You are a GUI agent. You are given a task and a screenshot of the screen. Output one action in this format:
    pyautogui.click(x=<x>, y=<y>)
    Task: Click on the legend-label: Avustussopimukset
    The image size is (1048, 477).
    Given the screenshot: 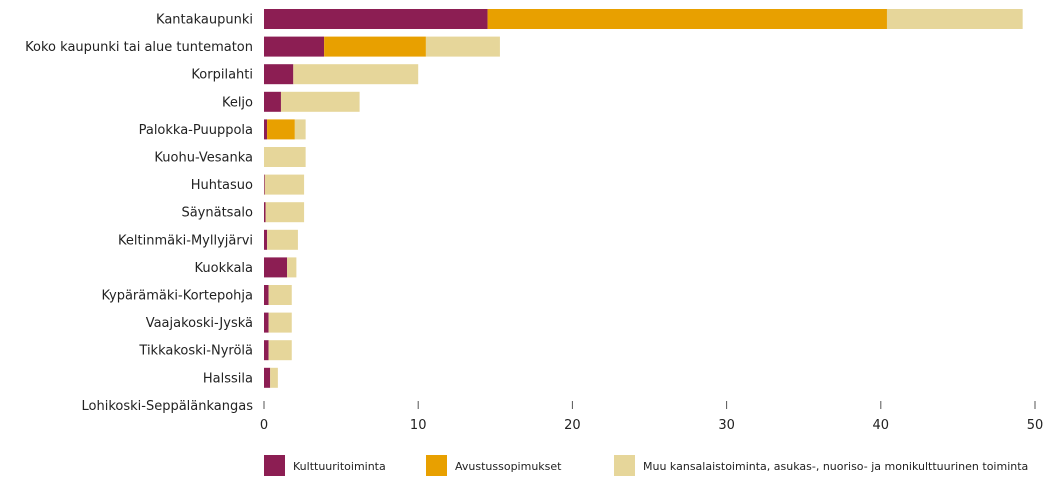 What is the action you would take?
    pyautogui.click(x=508, y=466)
    